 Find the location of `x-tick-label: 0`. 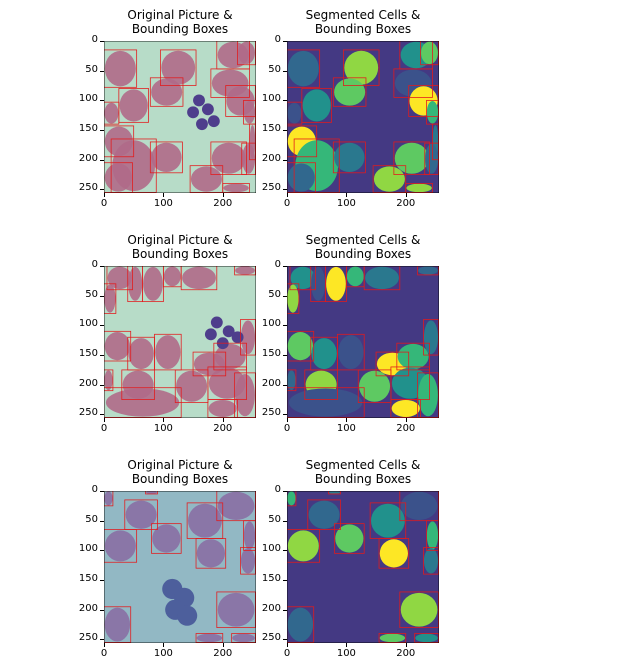

x-tick-label: 0 is located at coordinates (104, 203).